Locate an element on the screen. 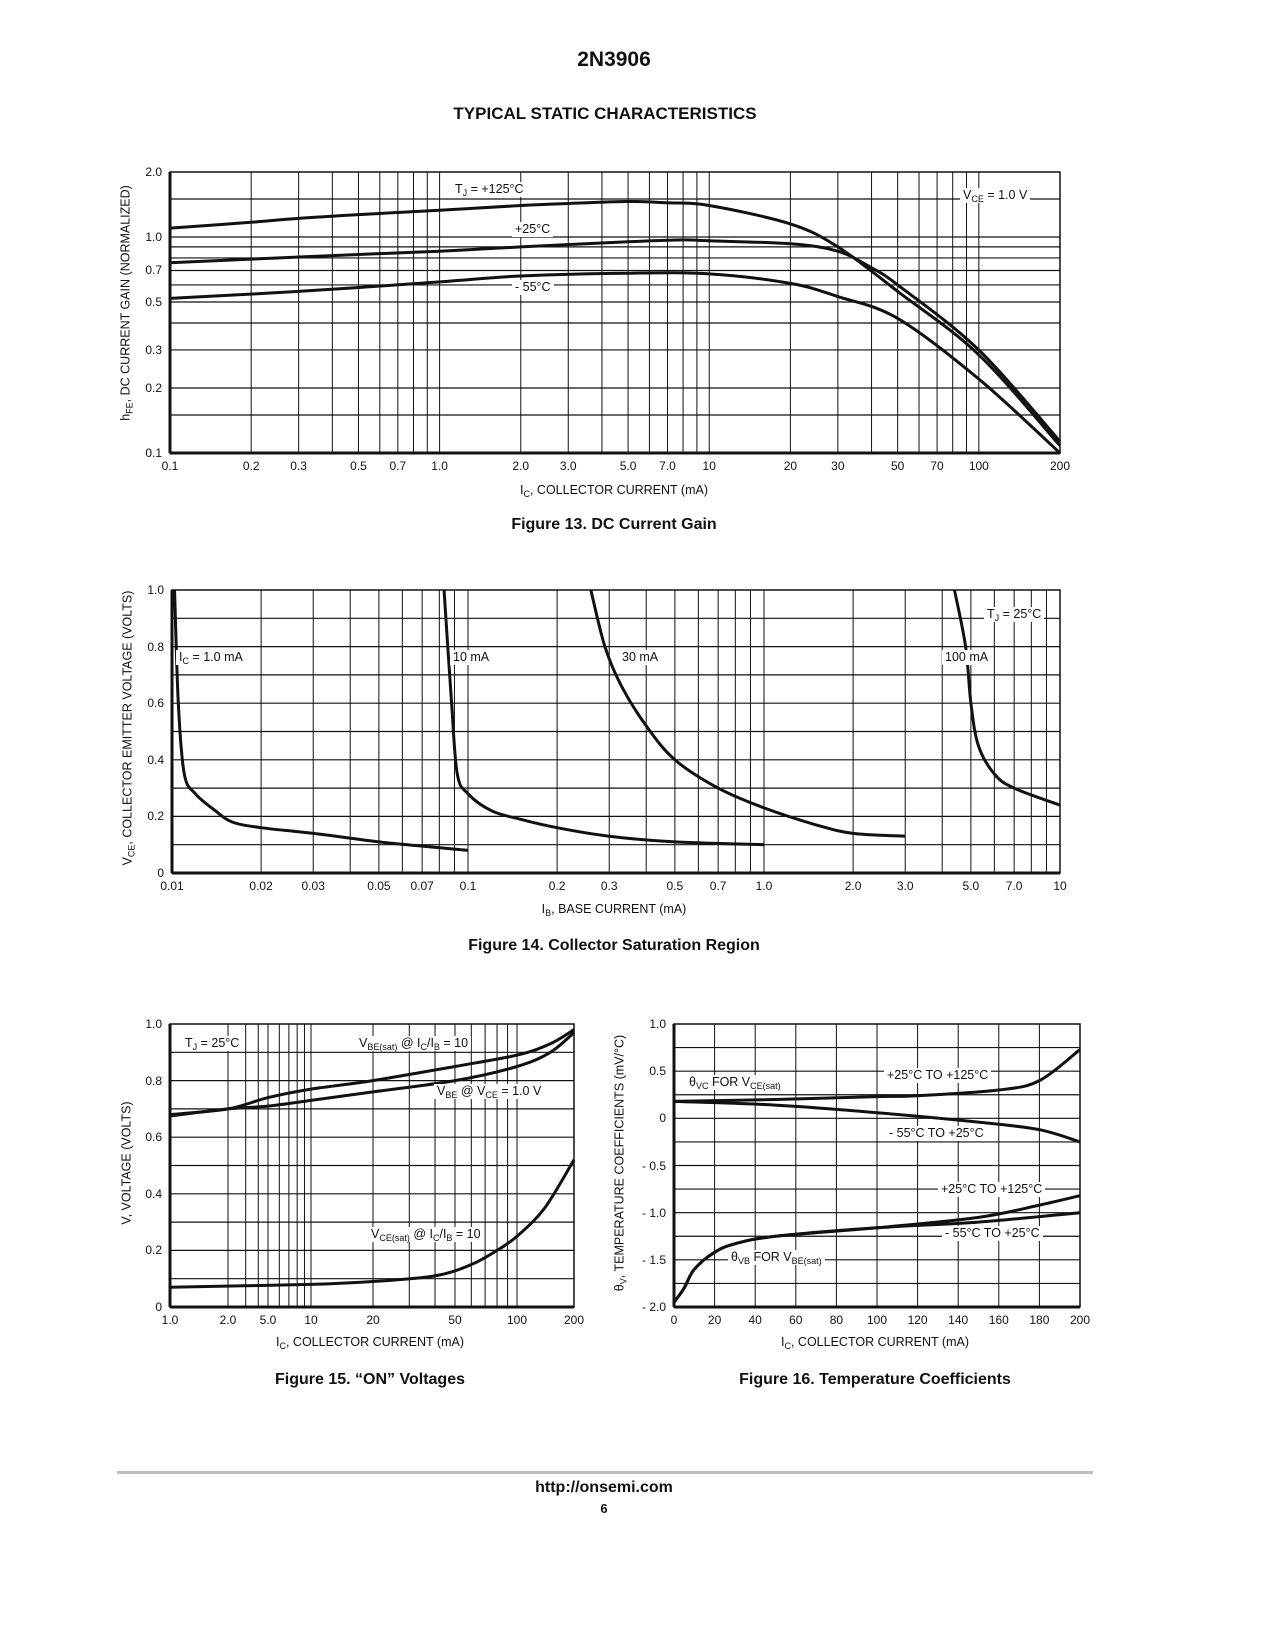 The width and height of the screenshot is (1276, 1651). x-axis-label-part: , BASE CURRENT (mA) is located at coordinates (619, 909).